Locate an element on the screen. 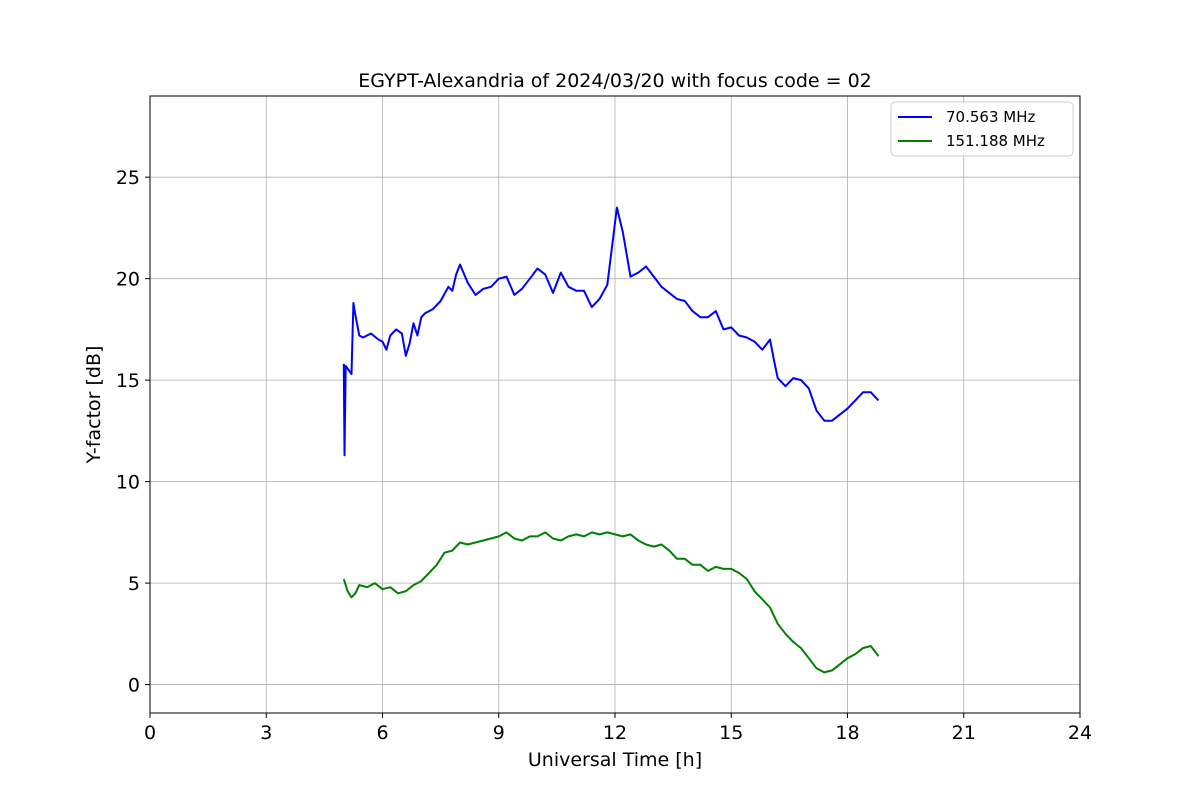 The height and width of the screenshot is (800, 1200). x-tick-label: 12 is located at coordinates (615, 733).